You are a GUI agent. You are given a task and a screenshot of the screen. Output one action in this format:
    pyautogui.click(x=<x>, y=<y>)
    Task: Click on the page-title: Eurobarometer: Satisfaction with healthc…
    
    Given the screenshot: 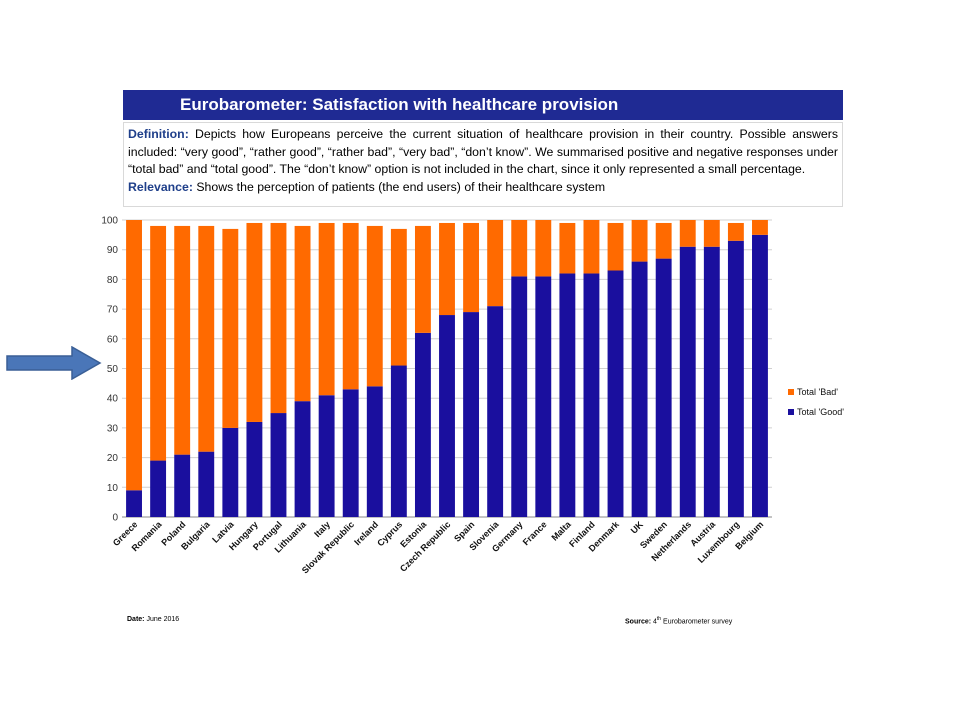 What is the action you would take?
    pyautogui.click(x=399, y=104)
    